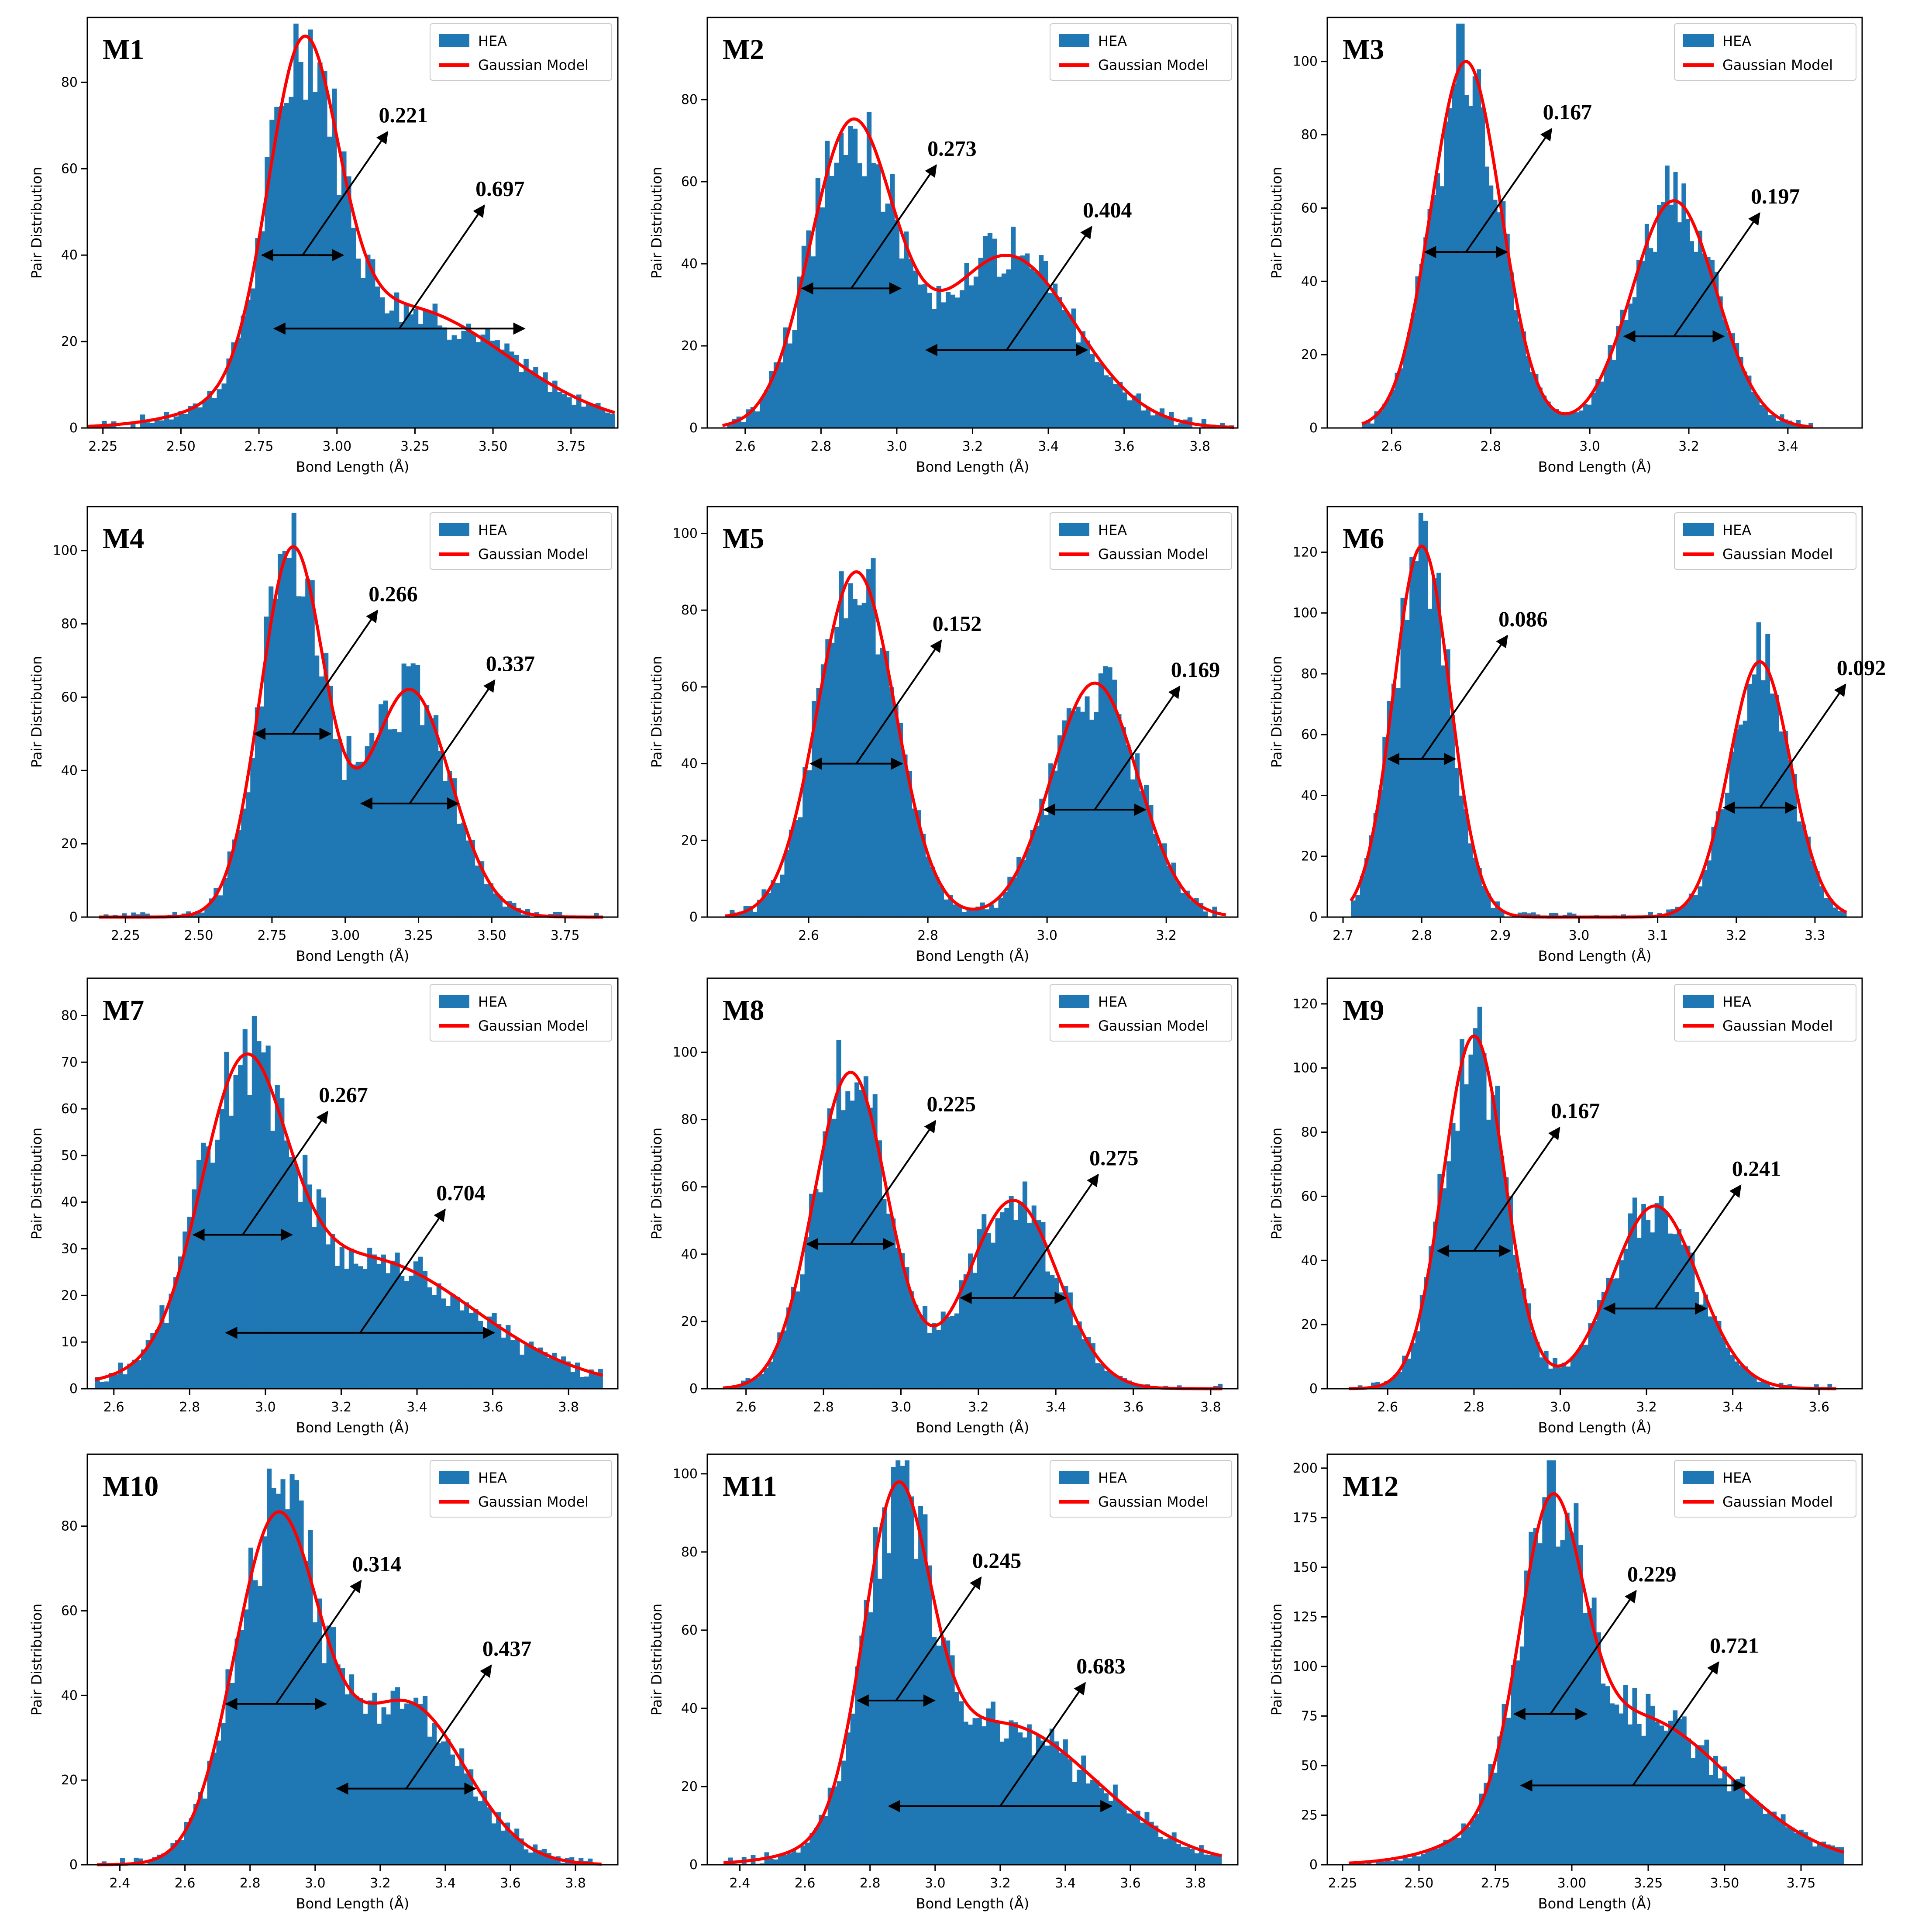 Image resolution: width=1908 pixels, height=1932 pixels. Describe the element at coordinates (740, 1883) in the screenshot. I see `x-tick-label: 2.4` at that location.